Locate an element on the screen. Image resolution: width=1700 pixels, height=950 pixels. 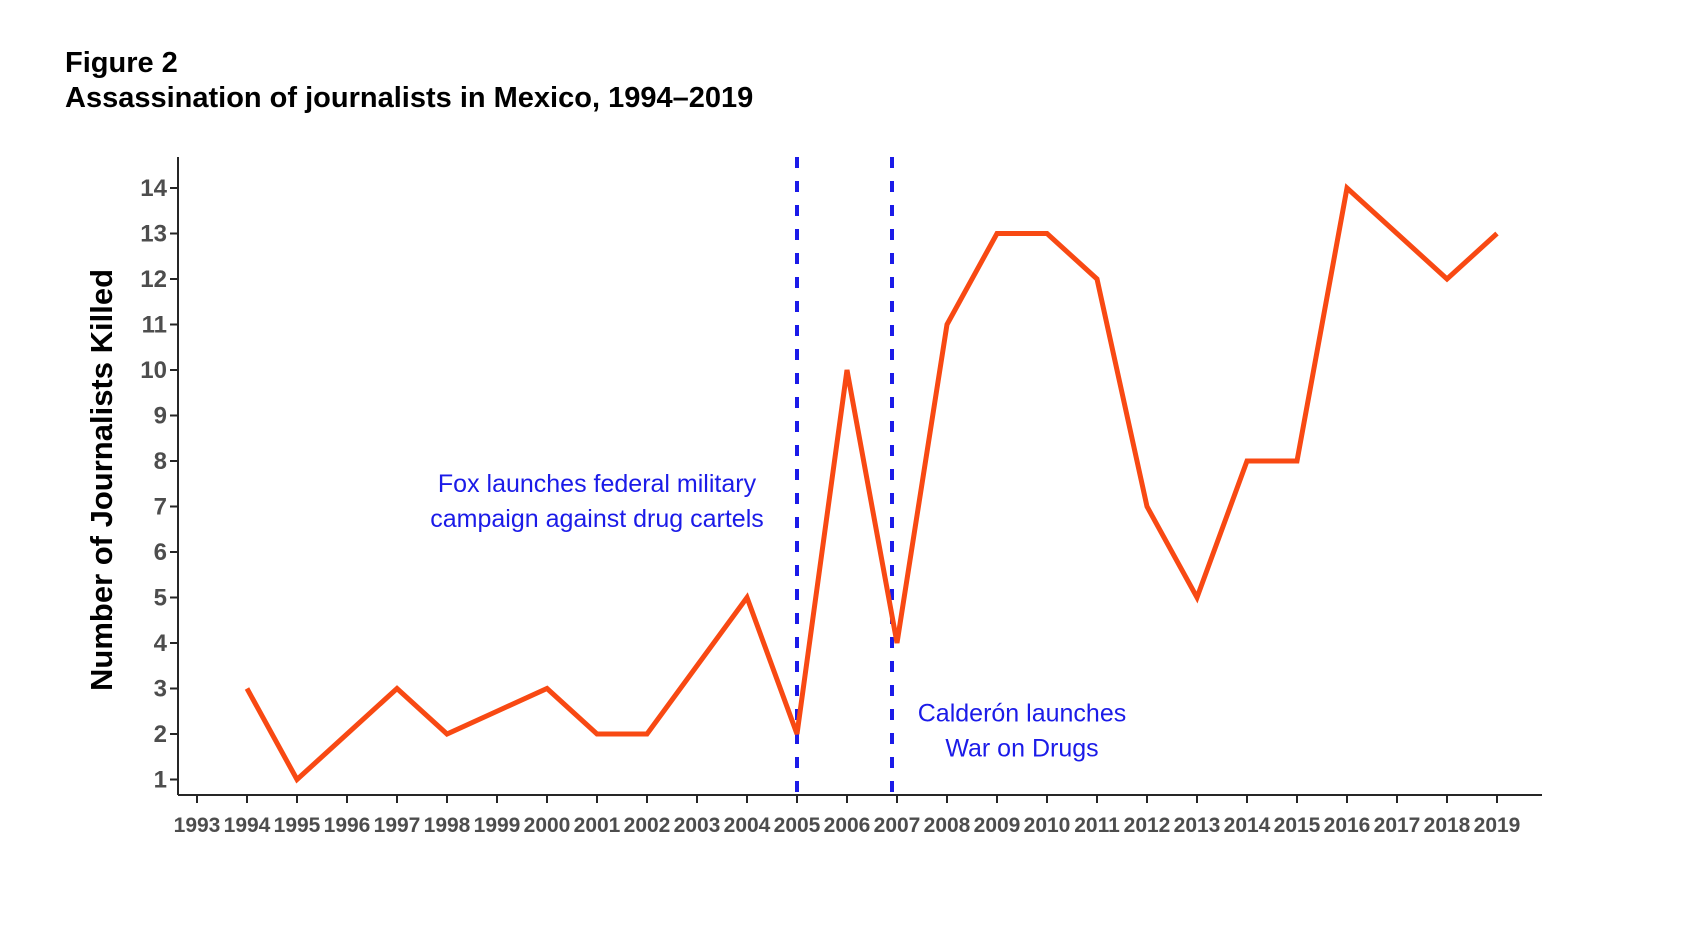
x-tick-label: 2007 is located at coordinates (897, 825).